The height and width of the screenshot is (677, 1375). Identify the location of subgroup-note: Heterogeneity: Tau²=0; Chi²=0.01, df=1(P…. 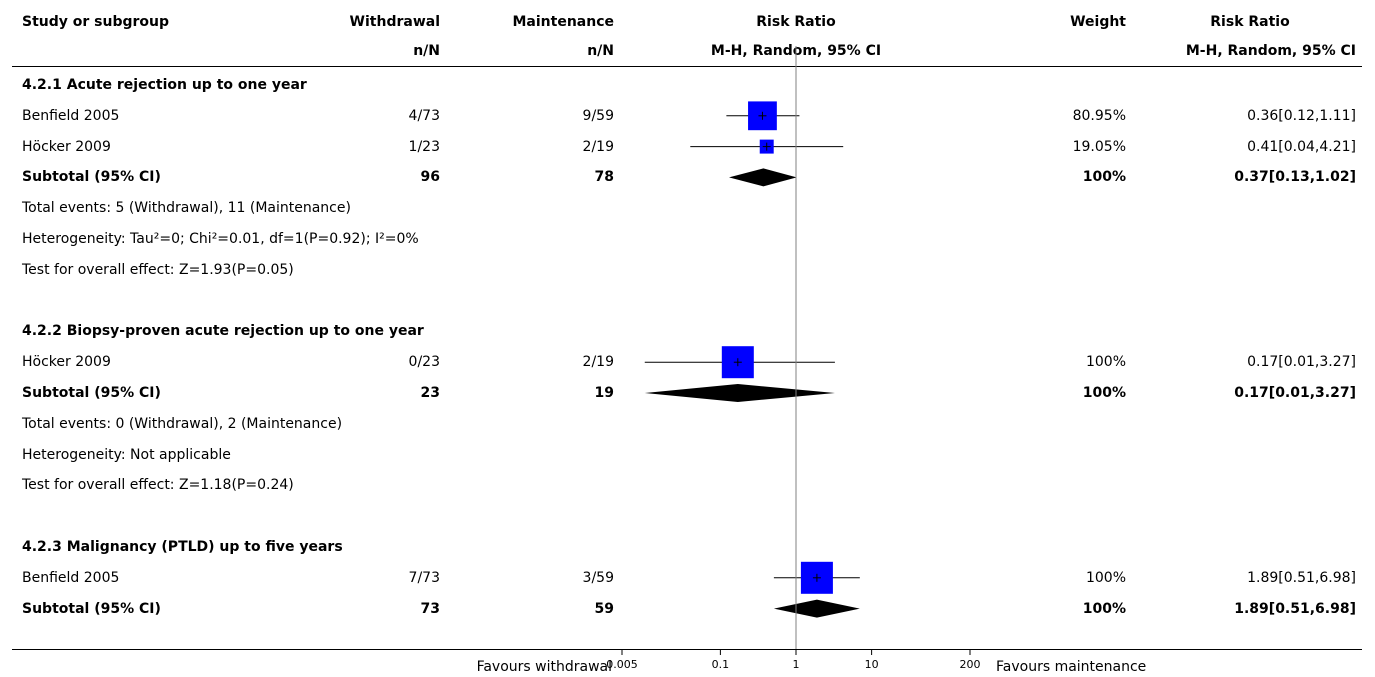
(220, 239).